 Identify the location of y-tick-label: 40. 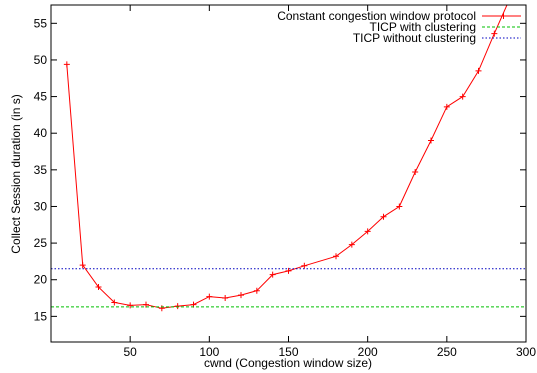
(41, 133).